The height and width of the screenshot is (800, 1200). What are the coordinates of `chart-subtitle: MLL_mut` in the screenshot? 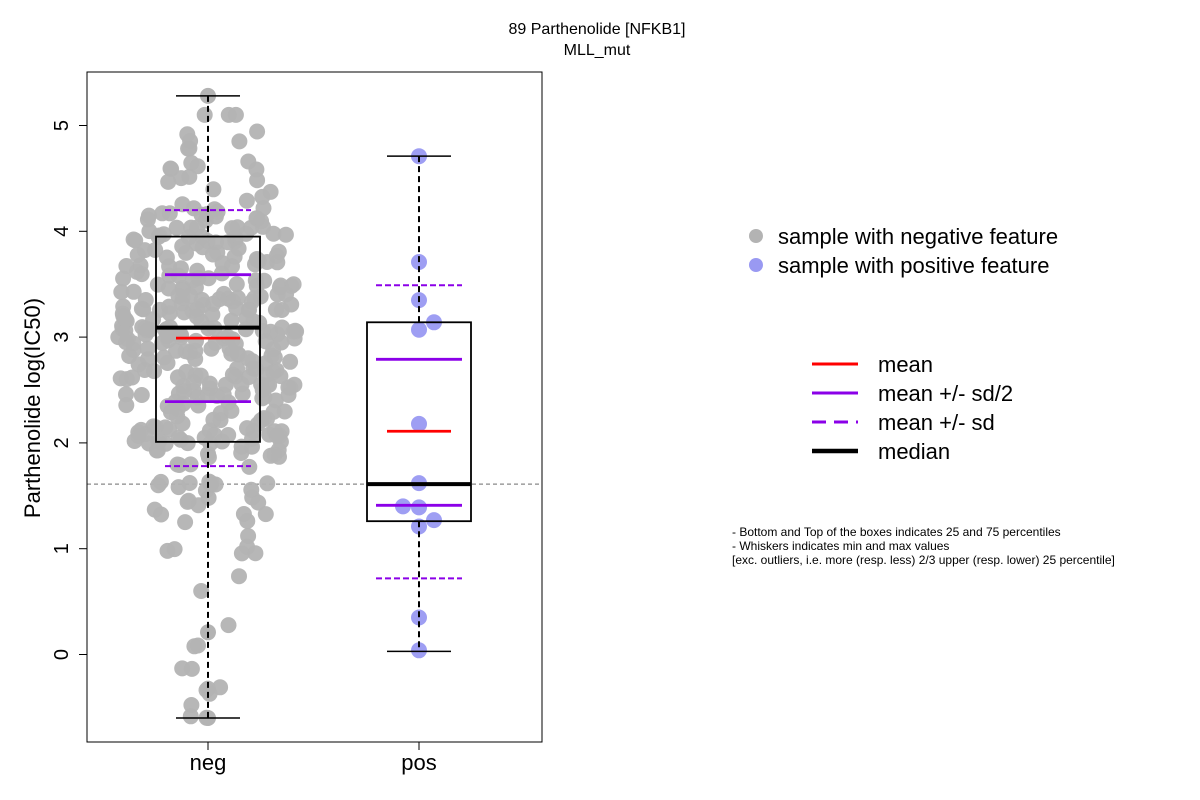 It's located at (597, 50).